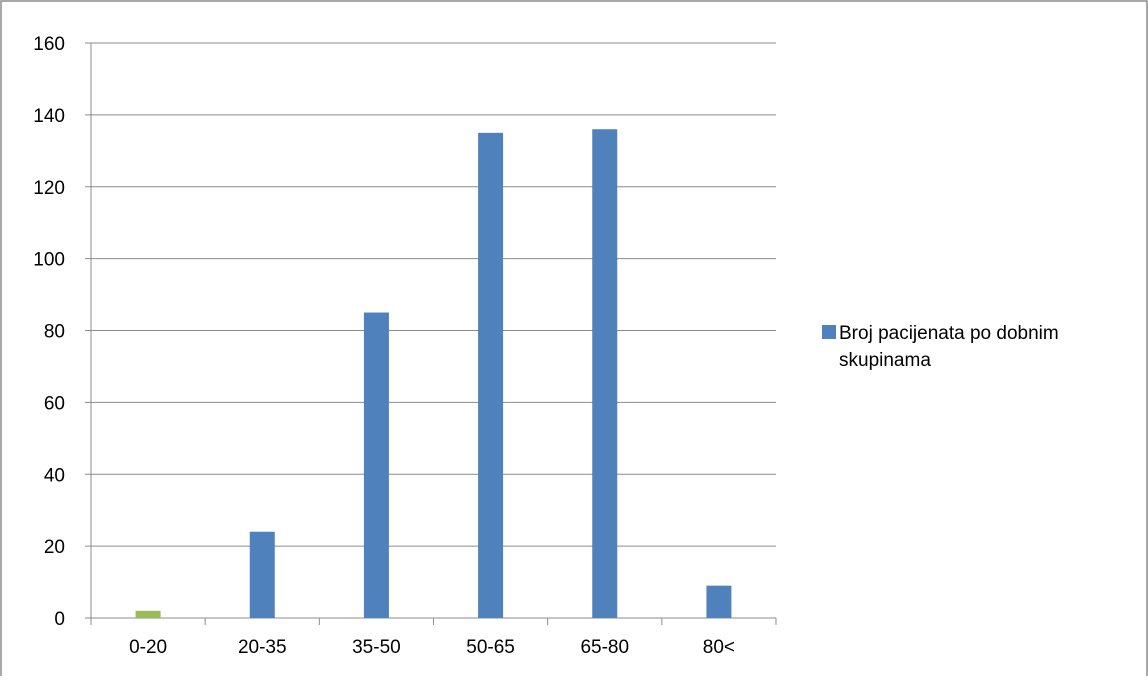  Describe the element at coordinates (829, 332) in the screenshot. I see `legend-swatch` at that location.